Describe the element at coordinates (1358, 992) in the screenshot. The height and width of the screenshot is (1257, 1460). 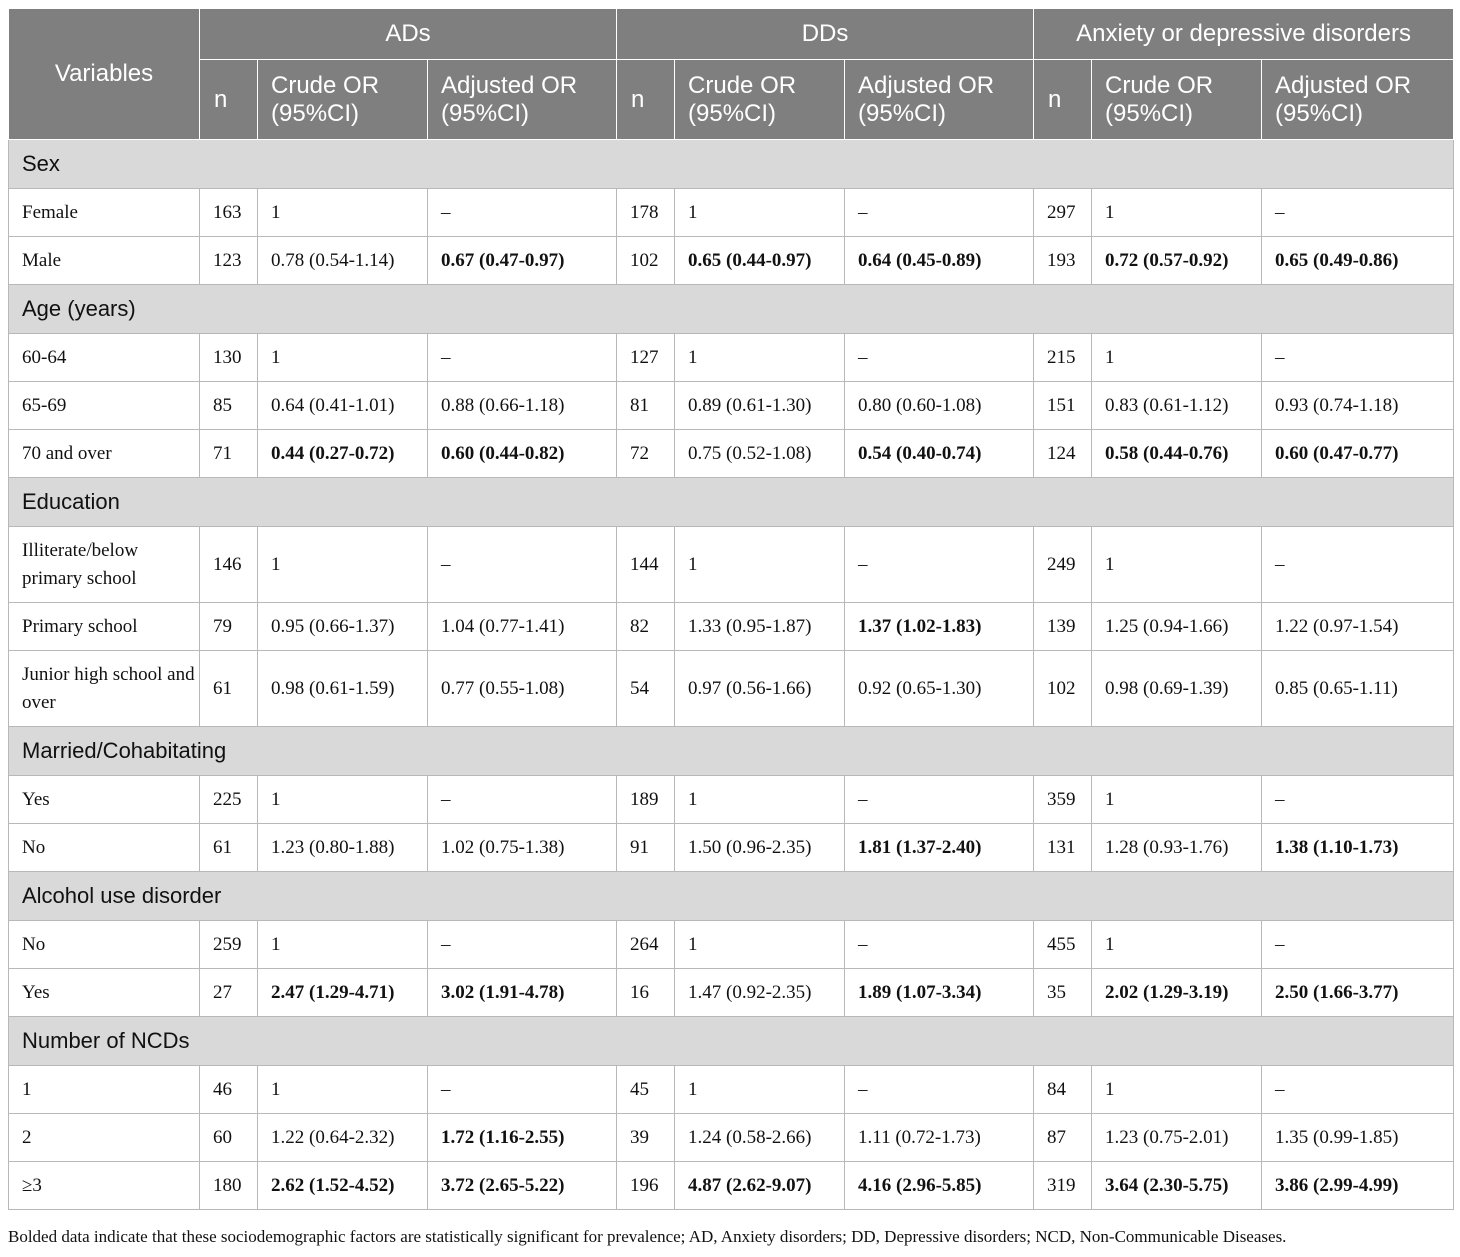
I see `cell-adjusted-or: 2.50 (1.66-3.77)` at that location.